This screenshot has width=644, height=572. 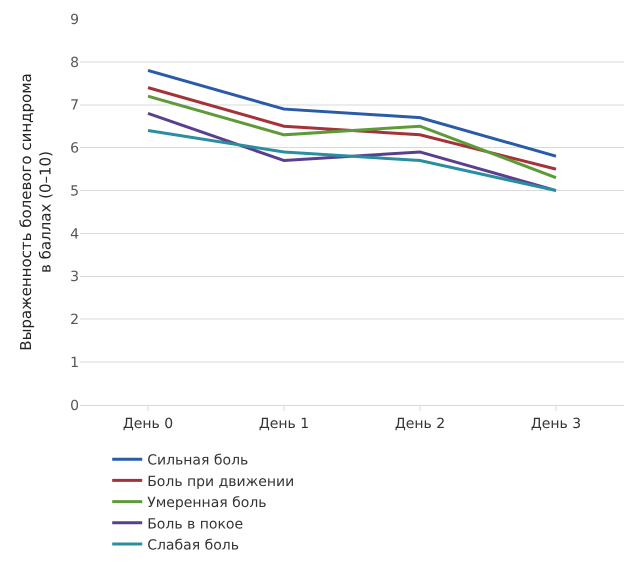 What do you see at coordinates (35, 212) in the screenshot?
I see `y-axis-title: Выраженность болевого синдрома в баллах (0–10)` at bounding box center [35, 212].